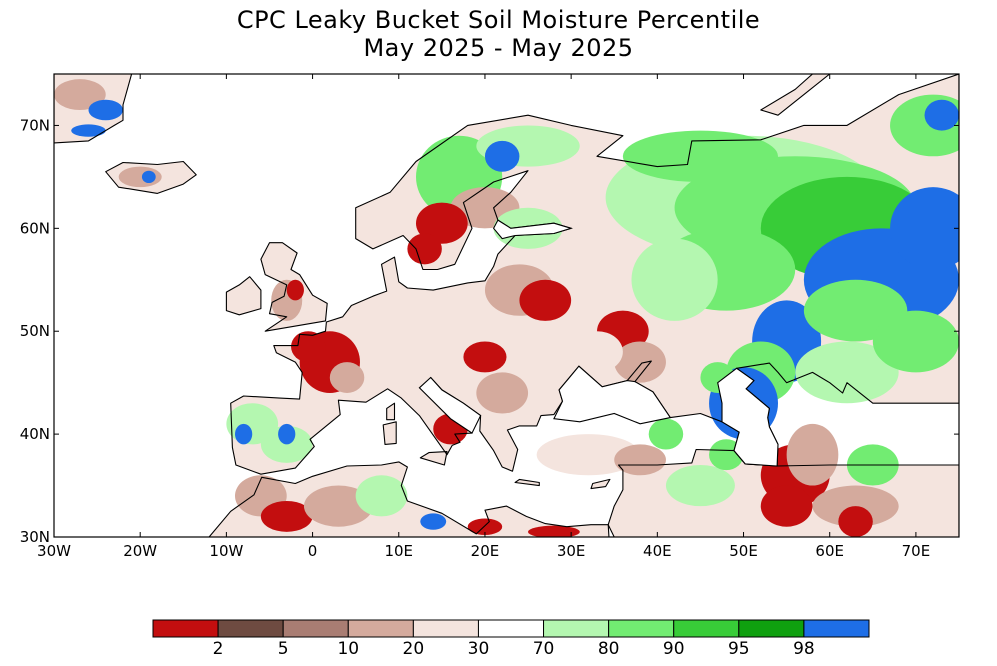 The image size is (997, 666). Describe the element at coordinates (829, 551) in the screenshot. I see `lon-tick-label: 60E` at that location.